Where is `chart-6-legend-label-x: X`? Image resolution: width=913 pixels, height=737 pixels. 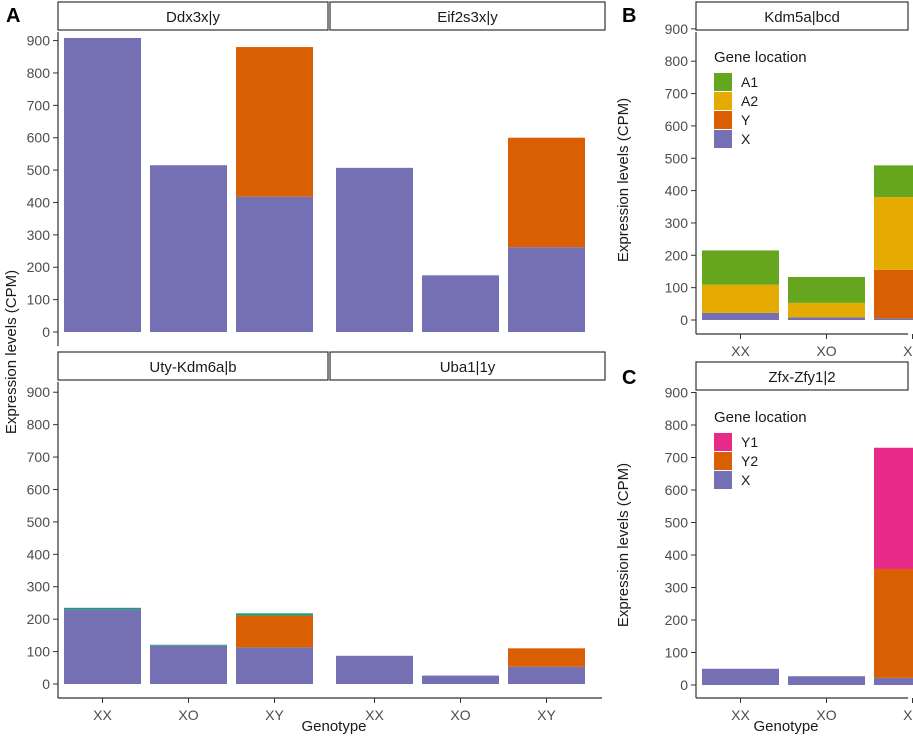 chart-6-legend-label-x: X is located at coordinates (746, 480).